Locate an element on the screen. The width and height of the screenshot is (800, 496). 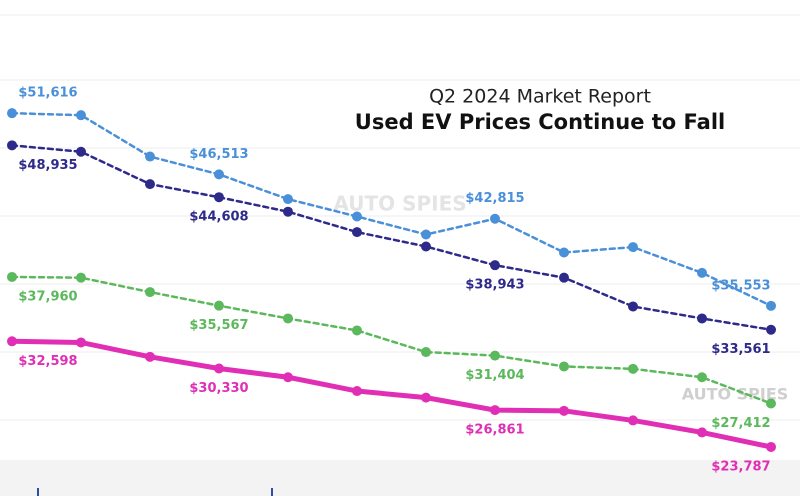
data-label: $48,935 is located at coordinates (47, 165).